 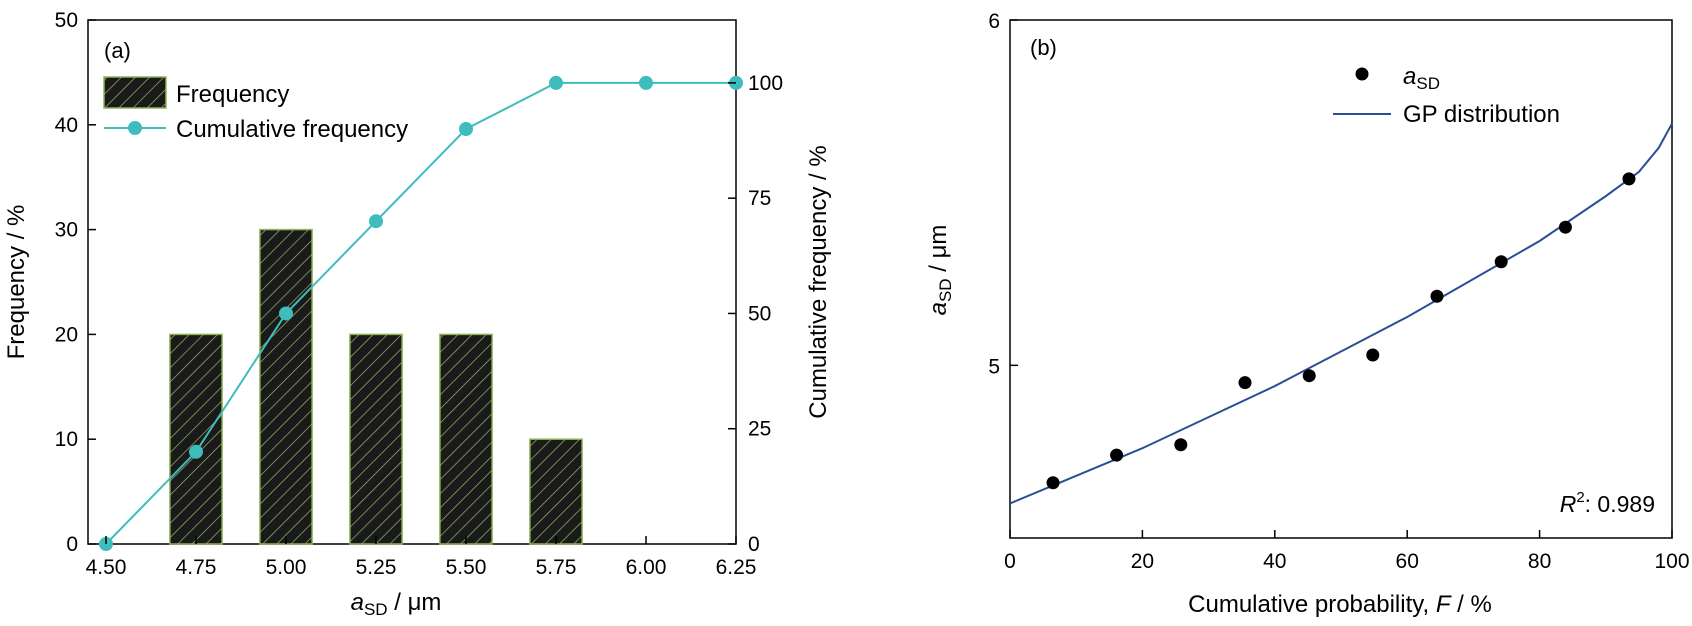 What do you see at coordinates (1471, 604) in the screenshot?
I see `panel-b-x-axis-label-unit: / %` at bounding box center [1471, 604].